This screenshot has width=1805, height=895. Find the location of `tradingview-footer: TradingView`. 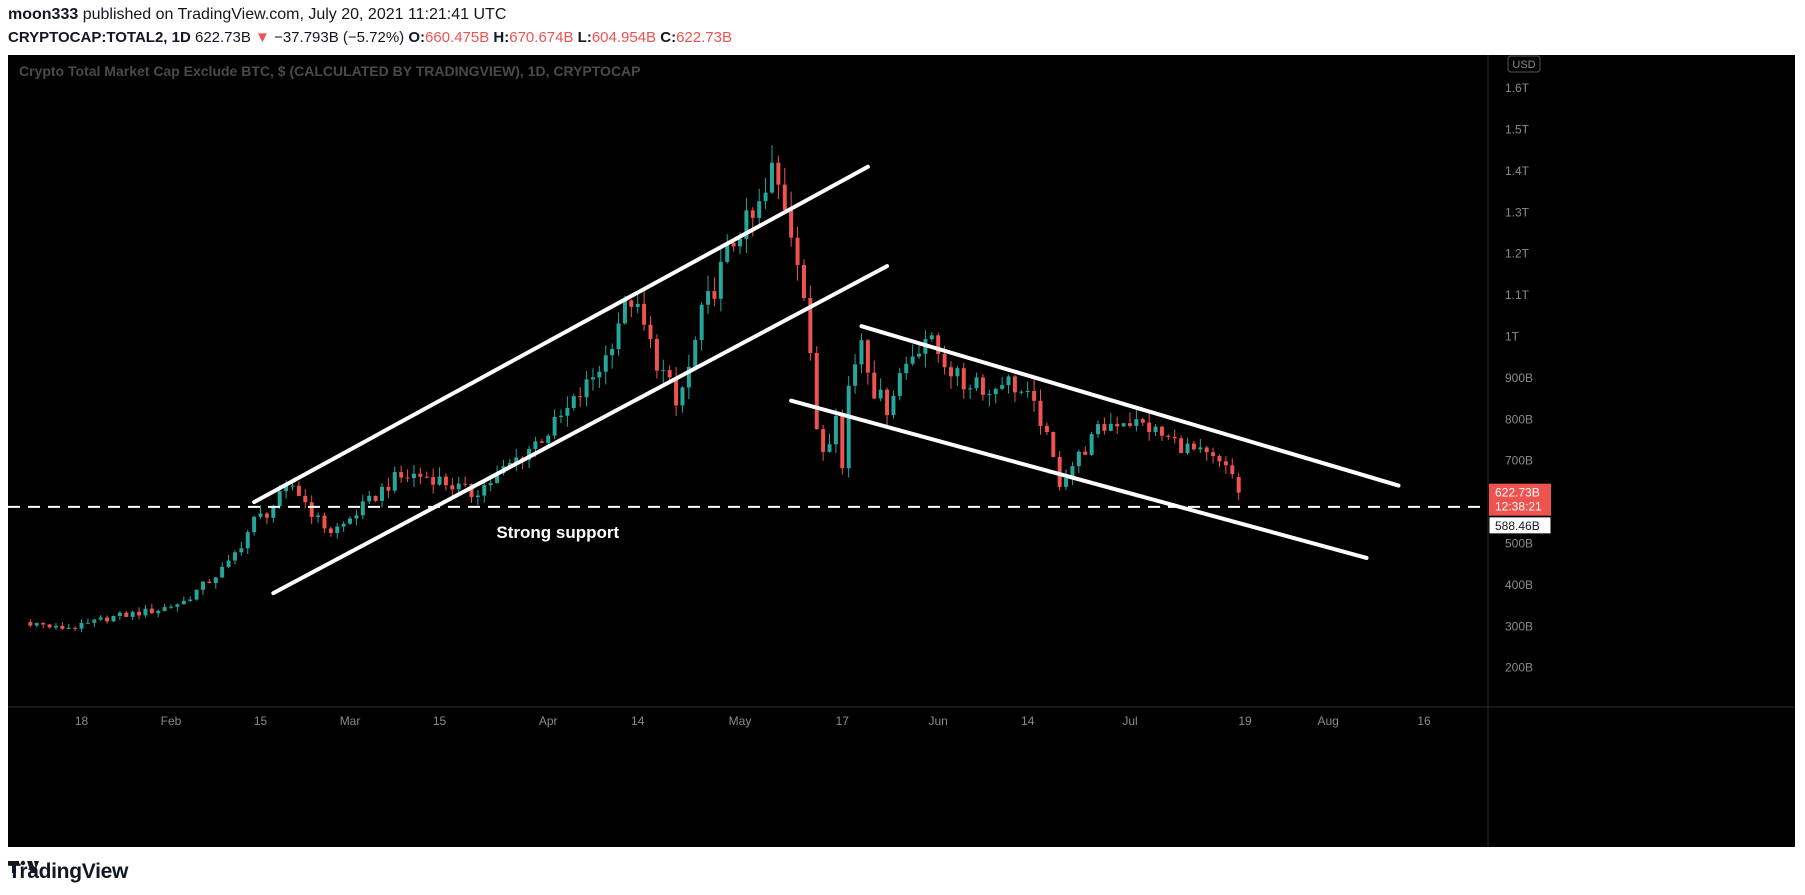

tradingview-footer: TradingView is located at coordinates (68, 872).